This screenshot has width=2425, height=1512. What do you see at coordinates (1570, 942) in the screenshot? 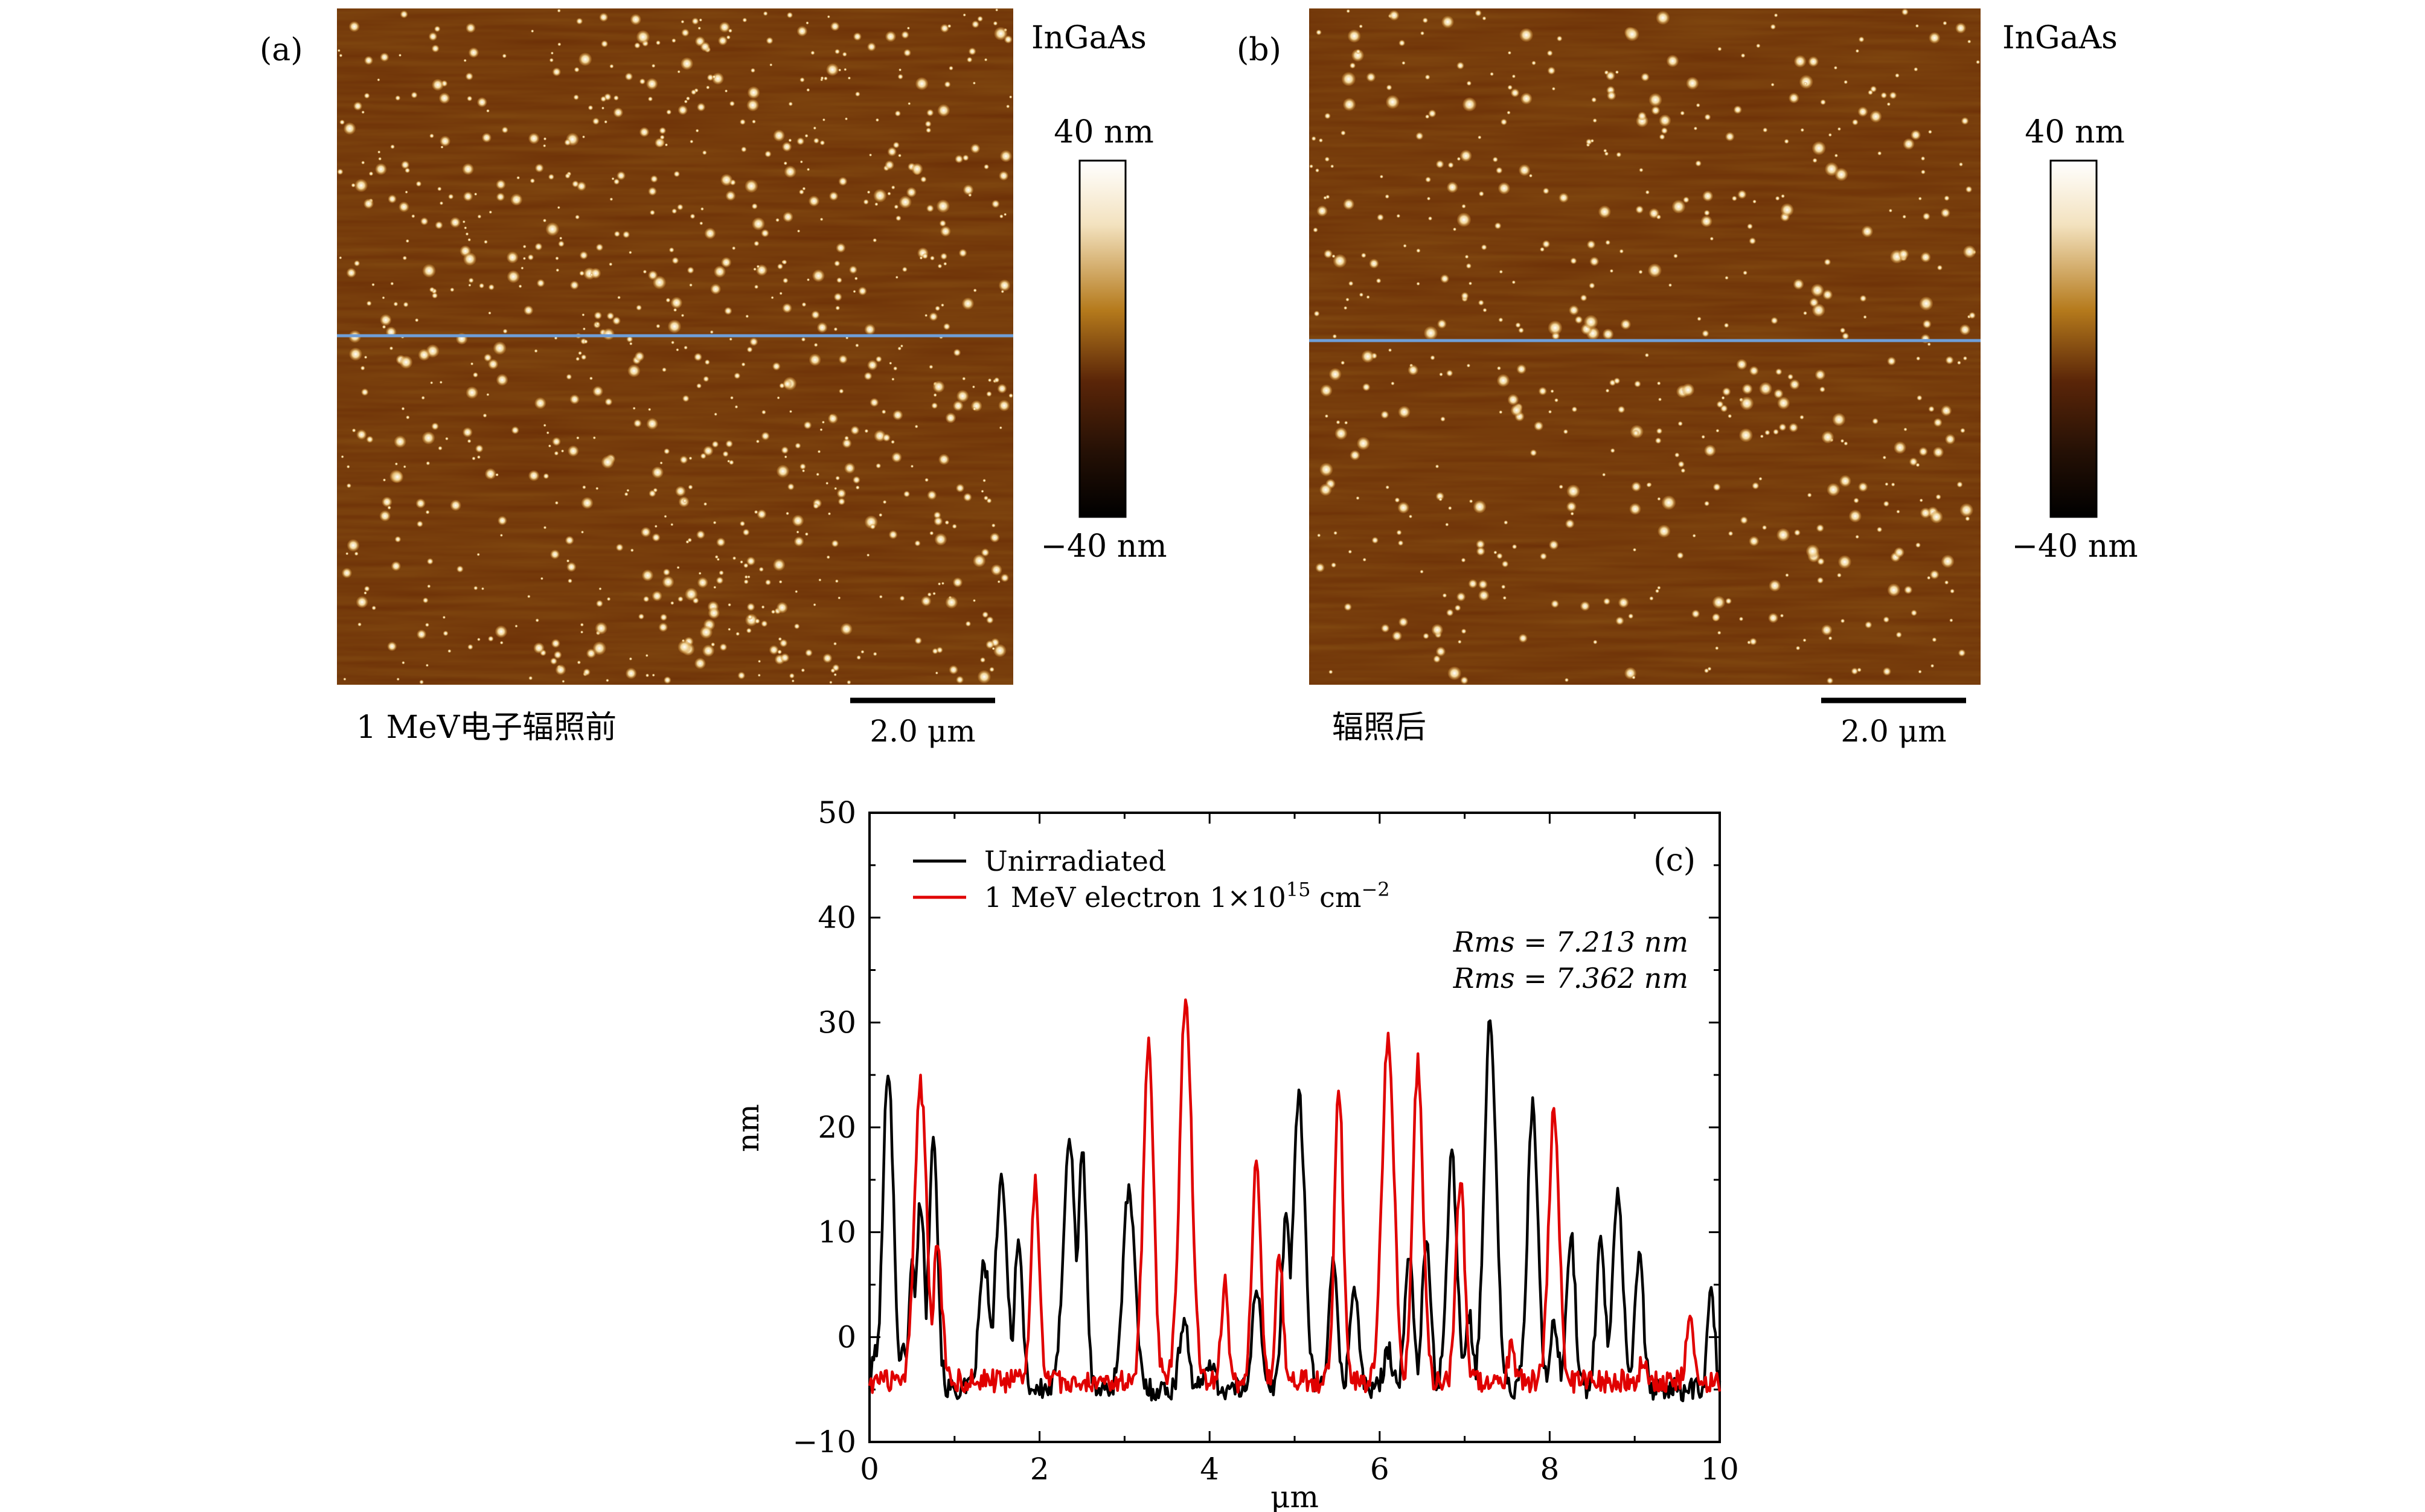
I see `rms-annotation-1: Rms = 7.213 nm` at bounding box center [1570, 942].